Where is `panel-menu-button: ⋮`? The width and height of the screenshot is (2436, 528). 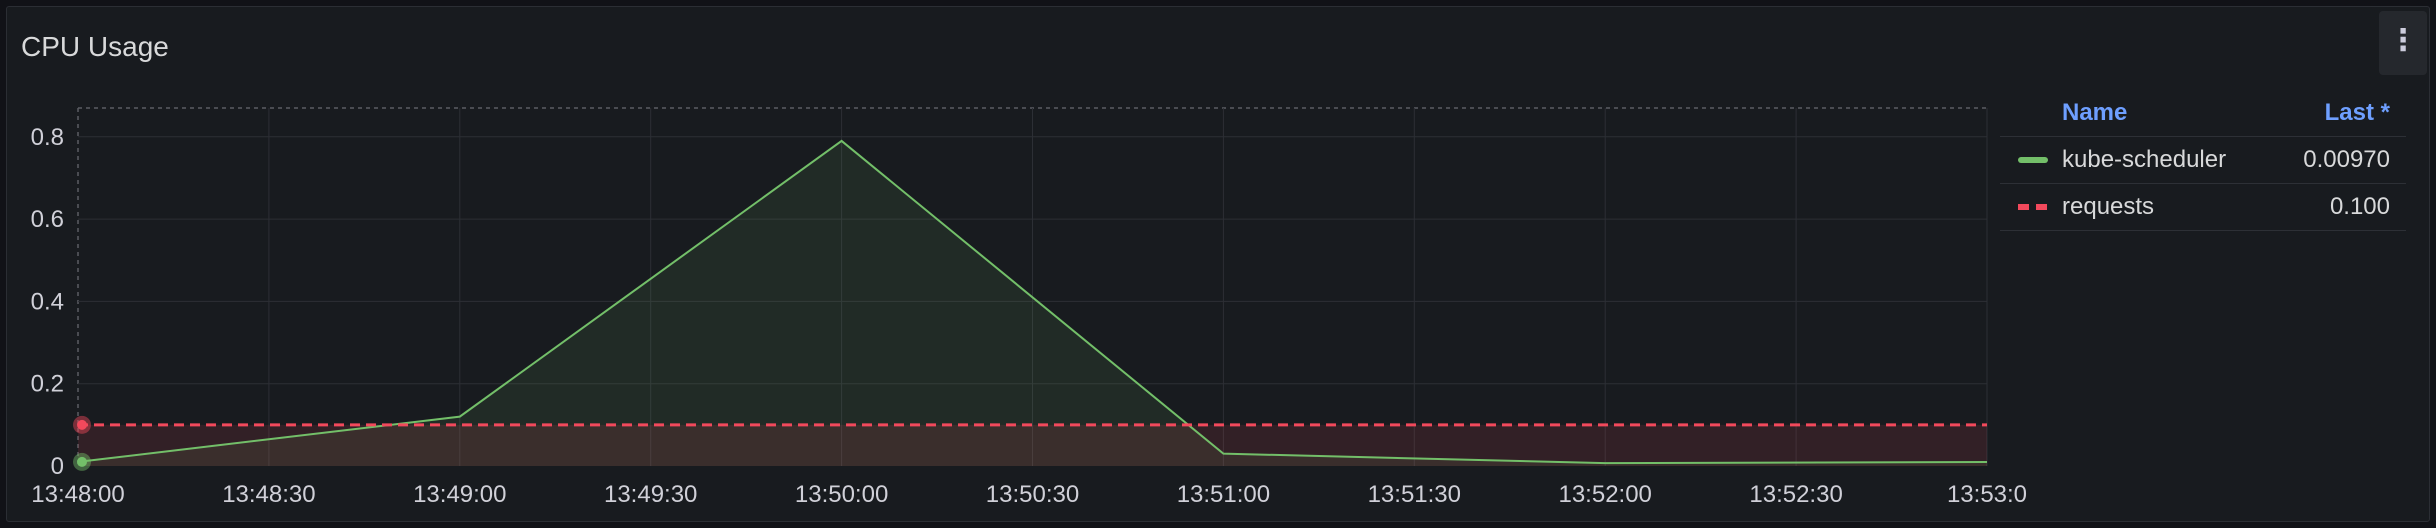 panel-menu-button: ⋮ is located at coordinates (2403, 43).